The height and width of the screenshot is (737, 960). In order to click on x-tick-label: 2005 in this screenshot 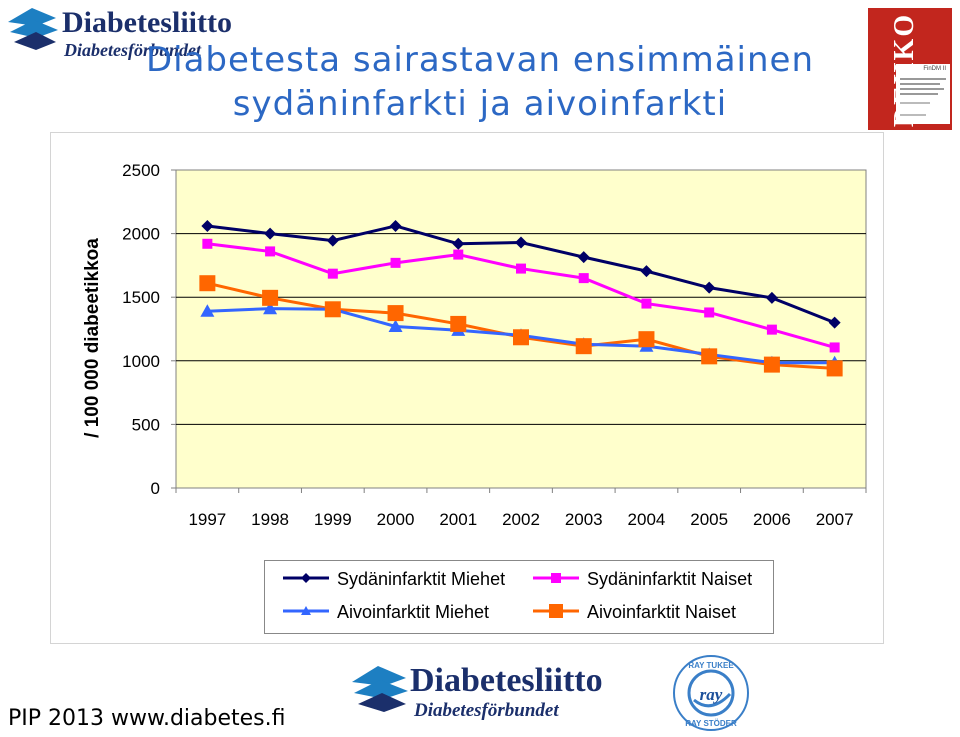, I will do `click(709, 519)`.